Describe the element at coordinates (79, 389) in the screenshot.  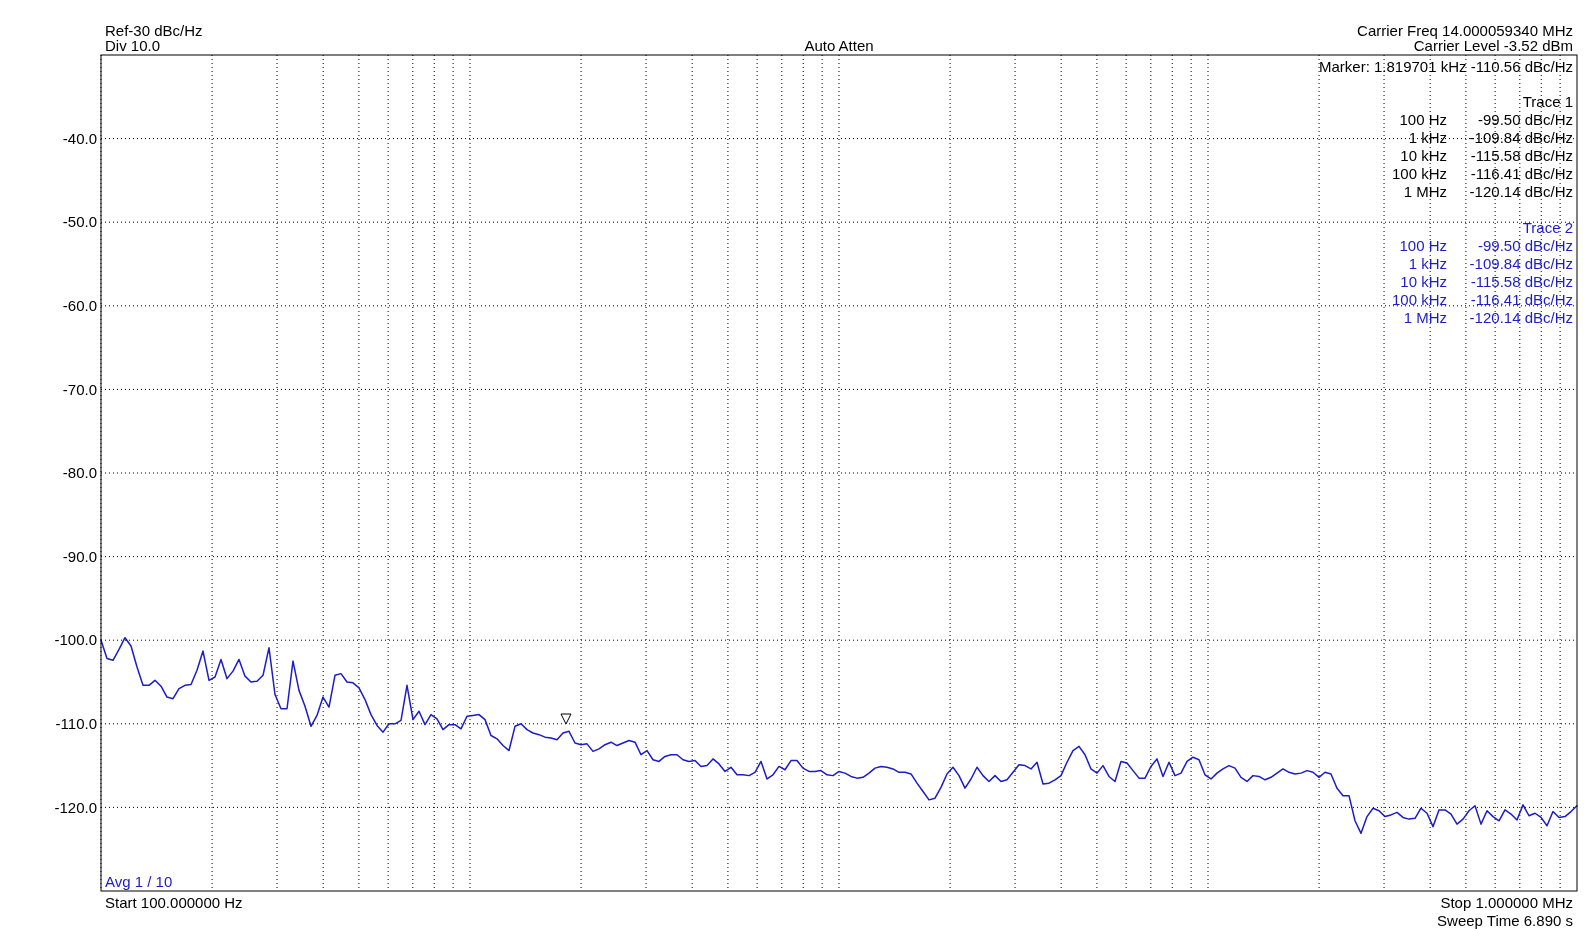
I see `y-tick-label: -70.0` at that location.